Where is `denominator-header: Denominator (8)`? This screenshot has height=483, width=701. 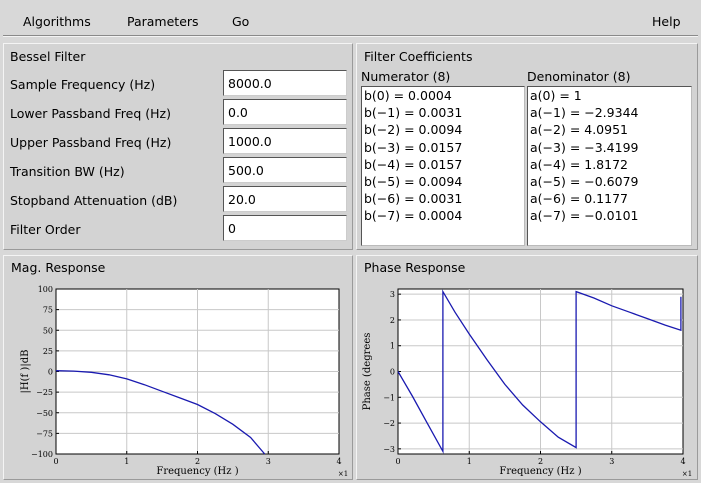 denominator-header: Denominator (8) is located at coordinates (579, 76).